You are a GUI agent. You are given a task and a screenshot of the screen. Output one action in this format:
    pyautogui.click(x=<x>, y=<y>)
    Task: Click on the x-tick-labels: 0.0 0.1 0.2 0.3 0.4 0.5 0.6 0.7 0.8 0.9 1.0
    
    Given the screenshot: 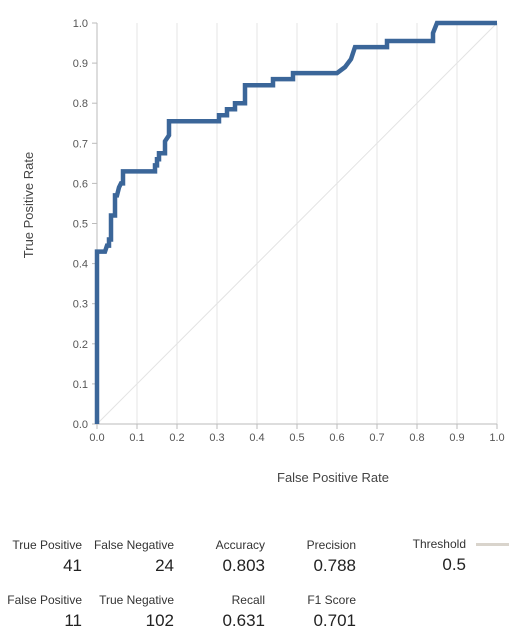 What is the action you would take?
    pyautogui.click(x=296, y=438)
    